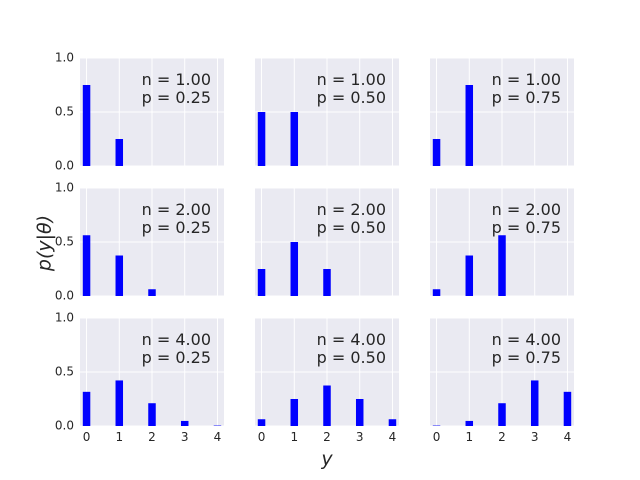 The image size is (640, 480). What do you see at coordinates (45, 243) in the screenshot?
I see `figure-ylabel: p(y|θ)` at bounding box center [45, 243].